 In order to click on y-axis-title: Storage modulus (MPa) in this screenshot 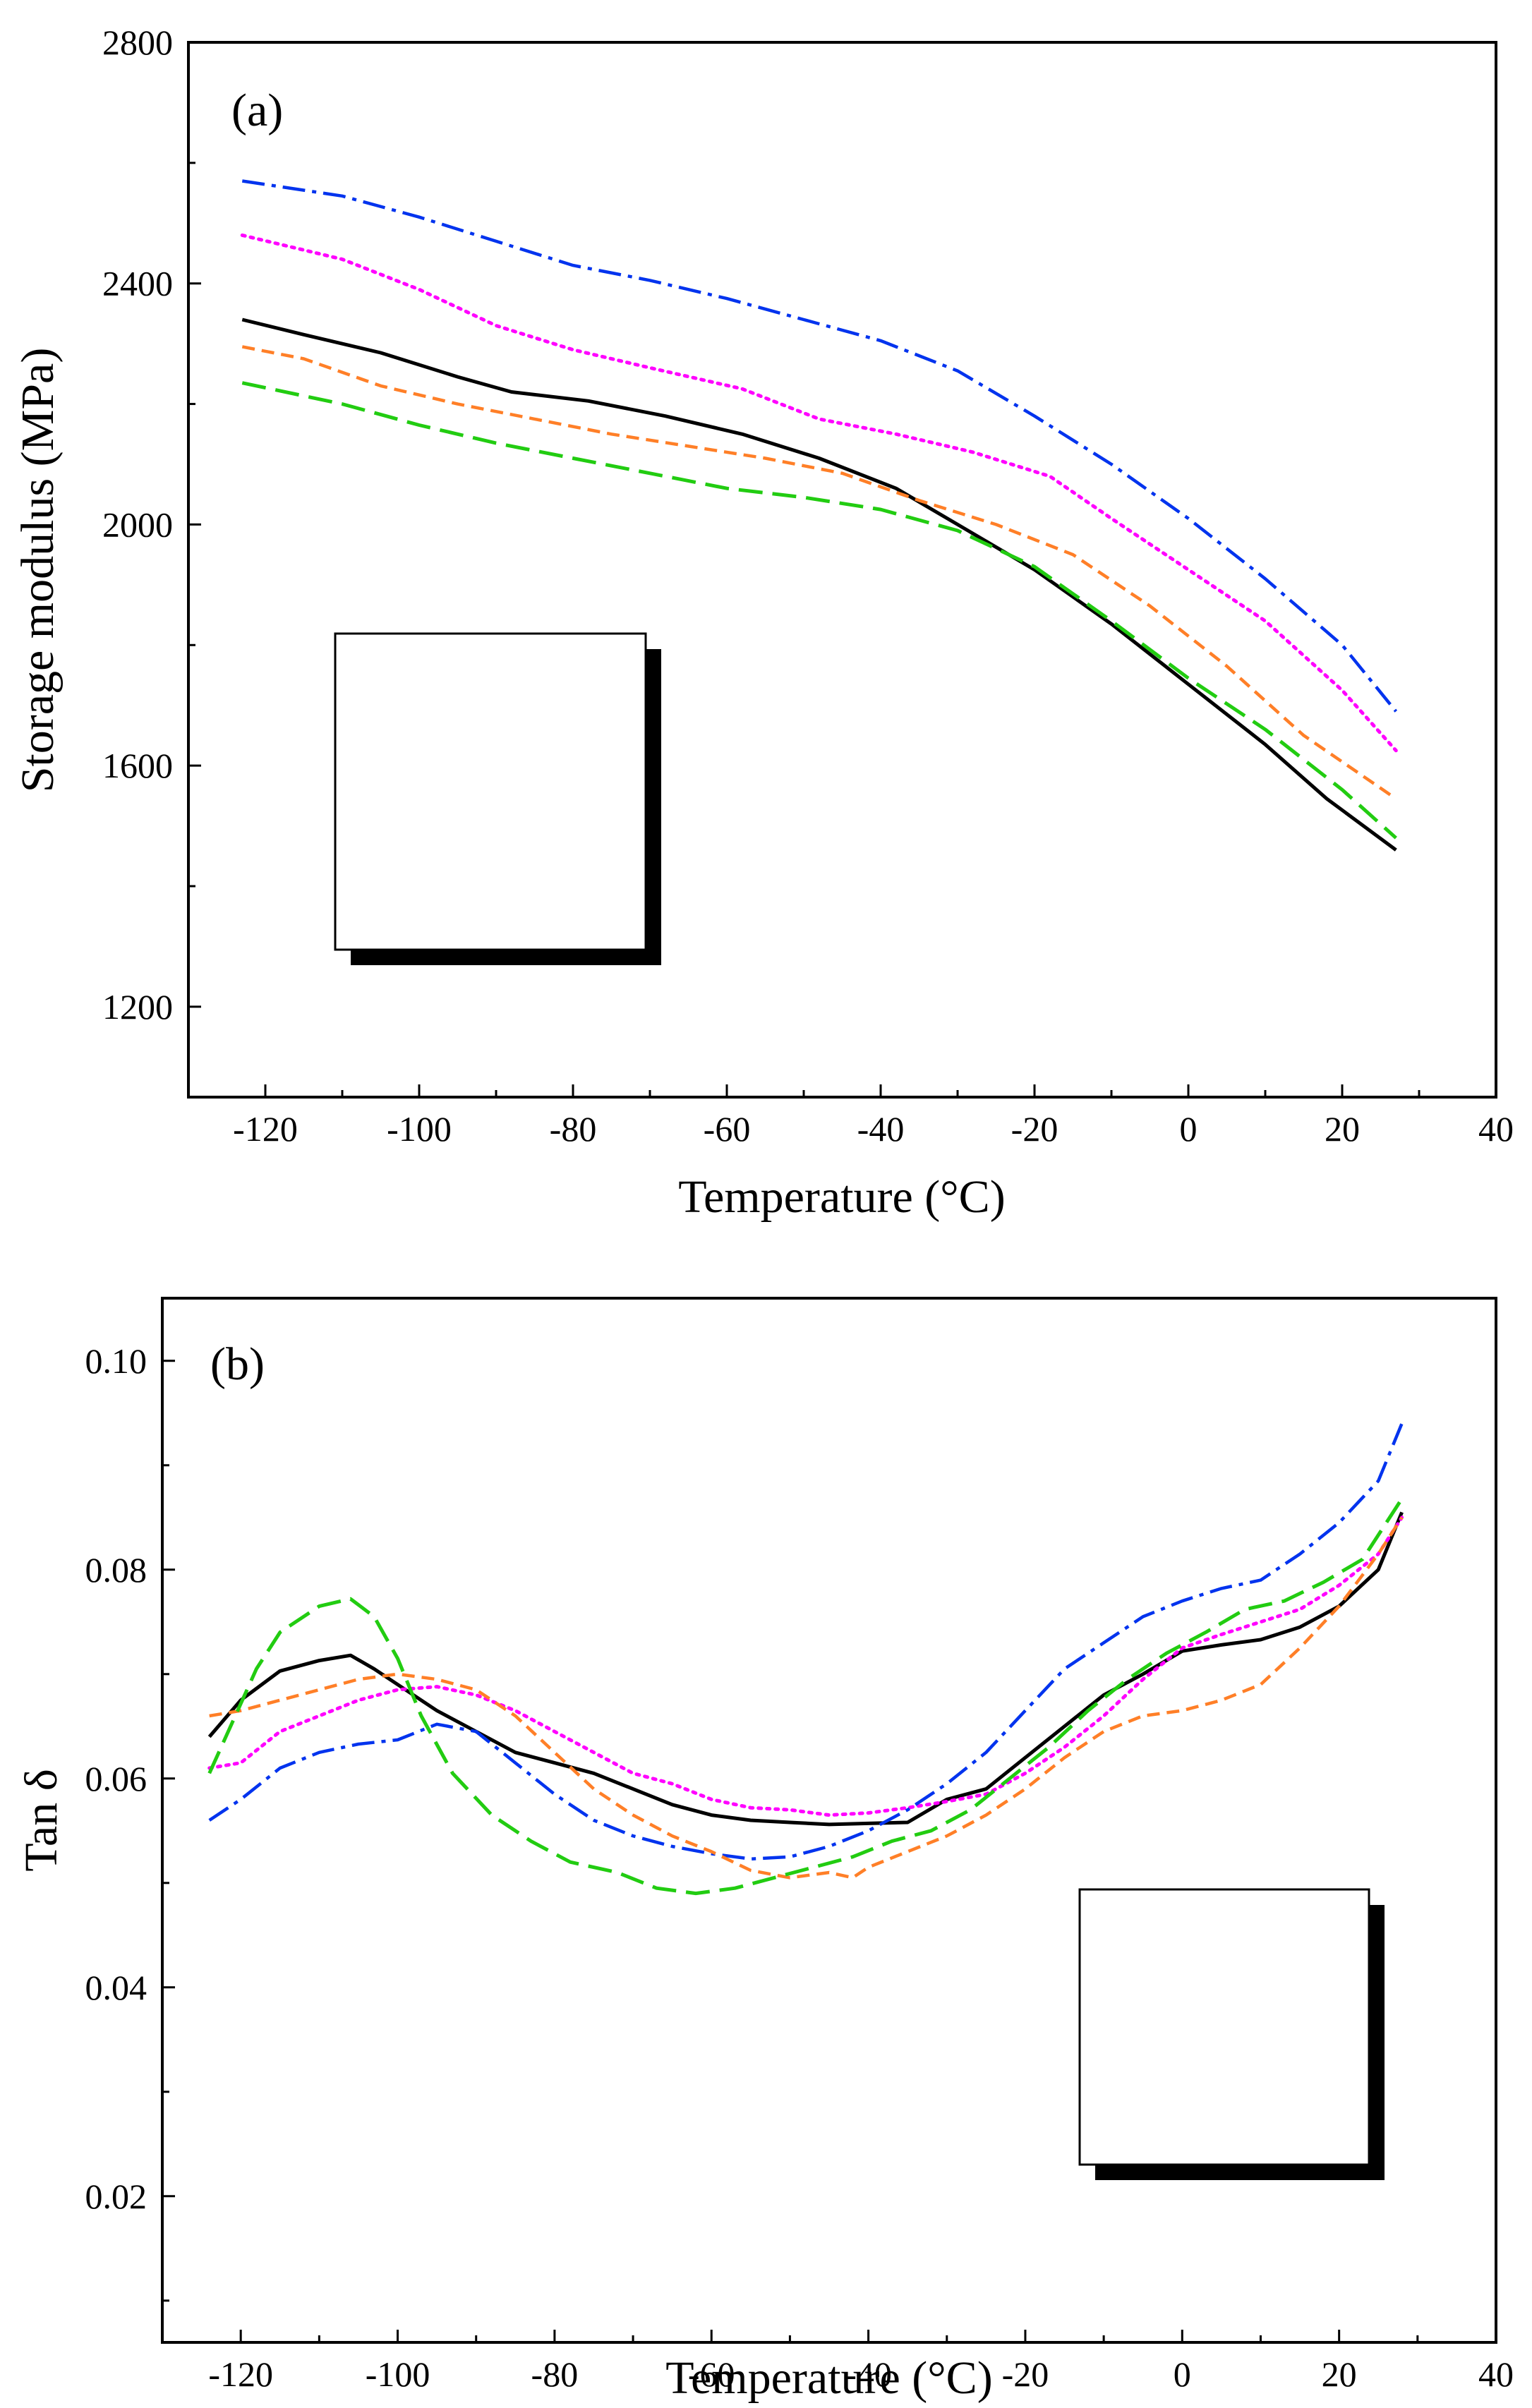, I will do `click(38, 570)`.